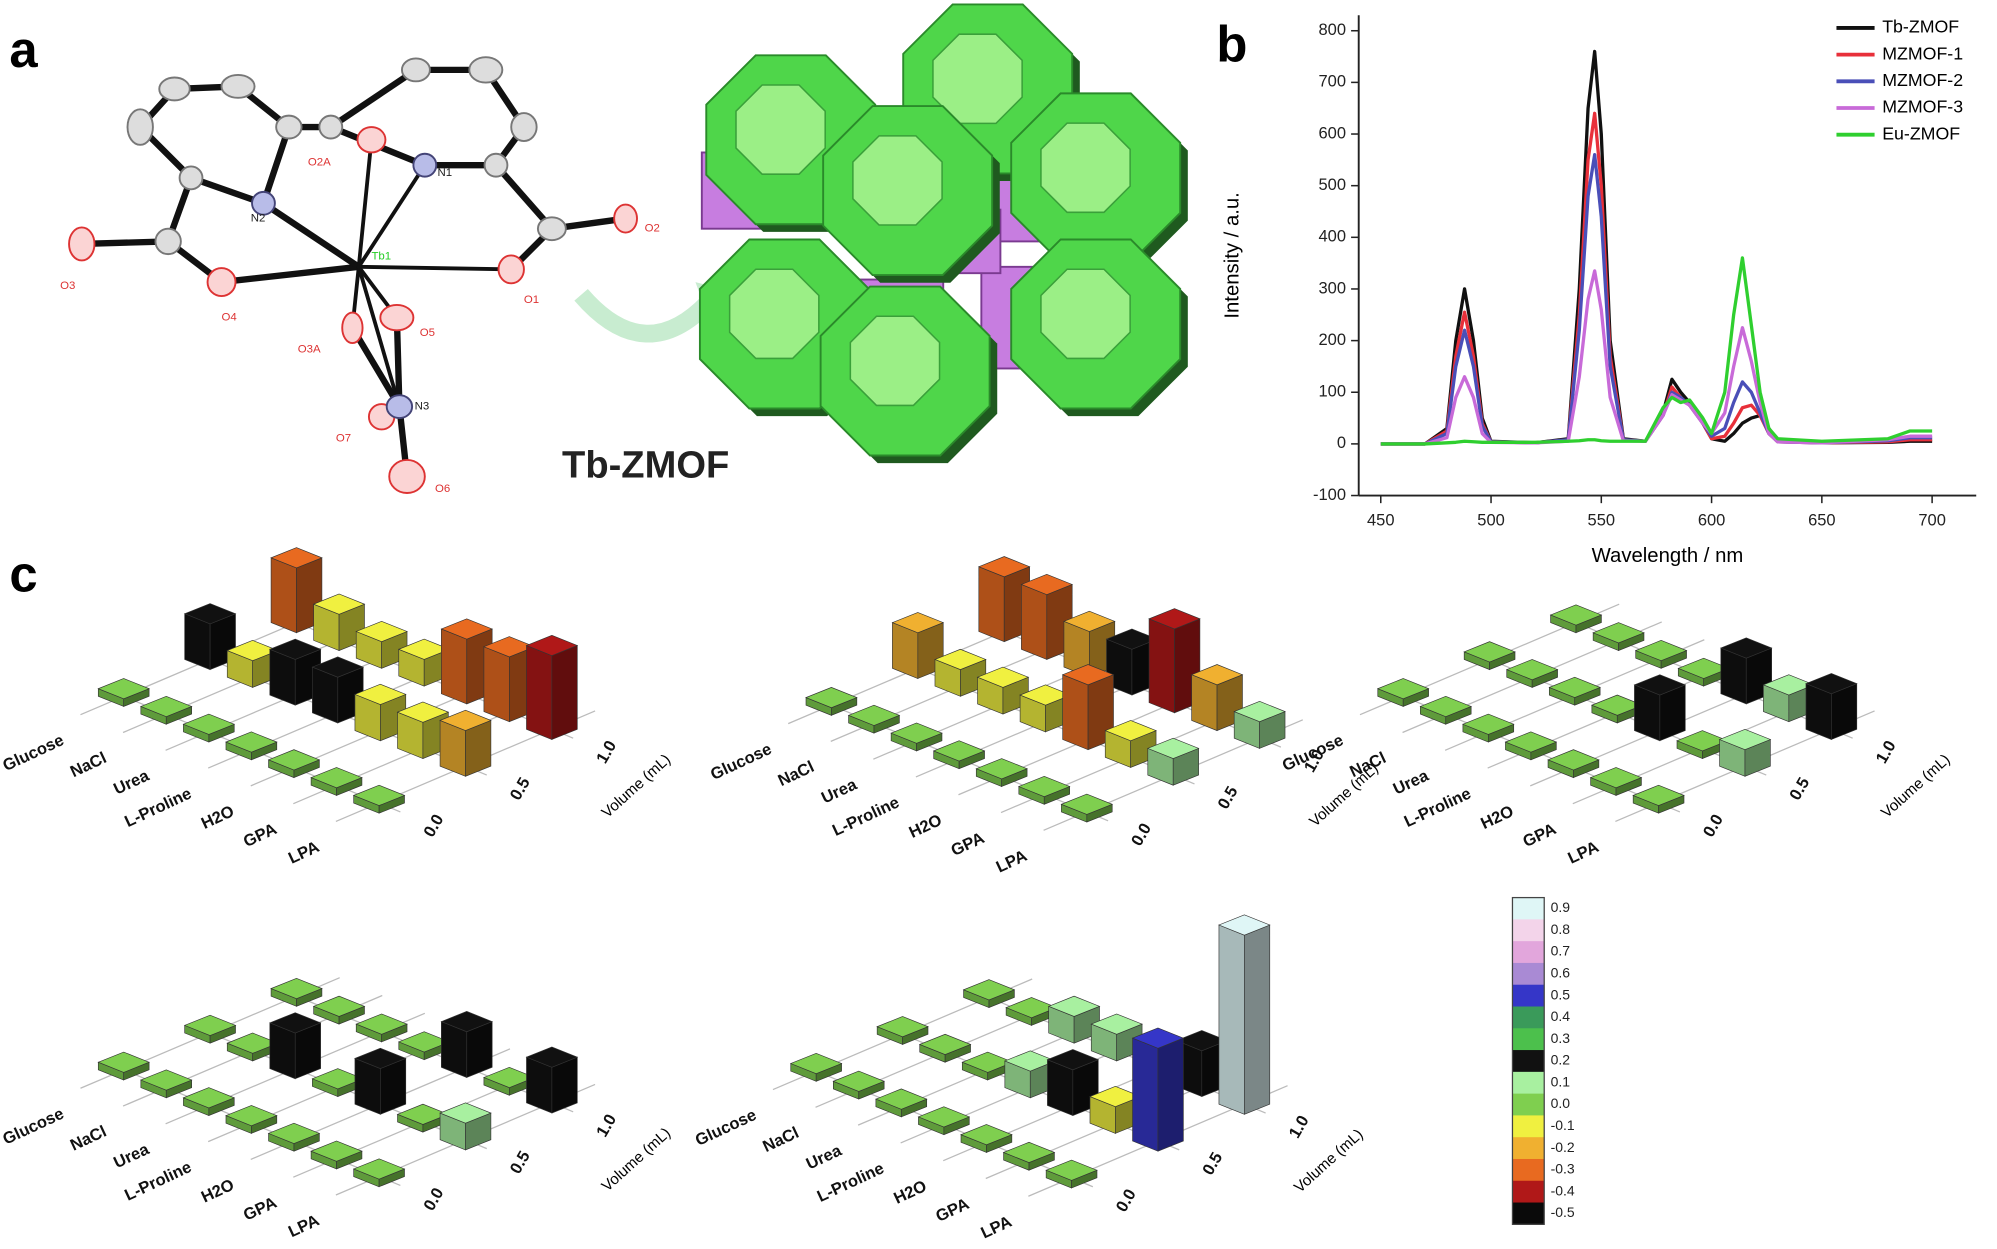  I want to click on colorbar-label: -0.5, so click(1563, 1212).